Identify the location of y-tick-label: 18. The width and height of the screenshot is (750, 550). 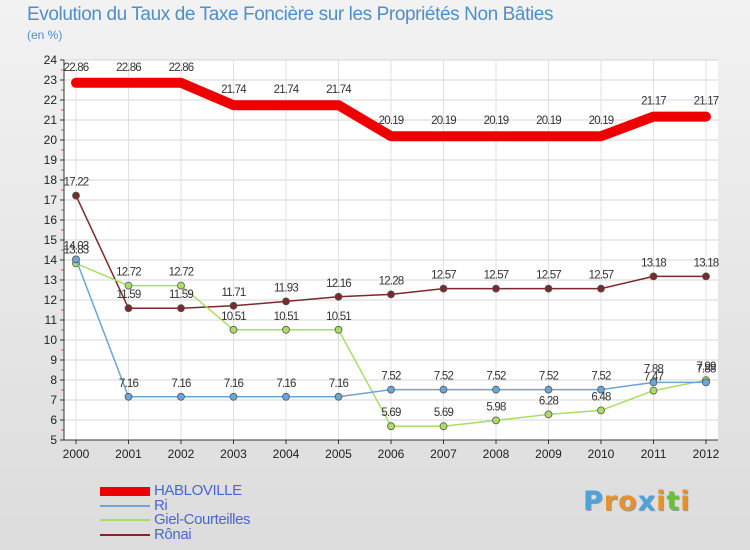
(51, 180).